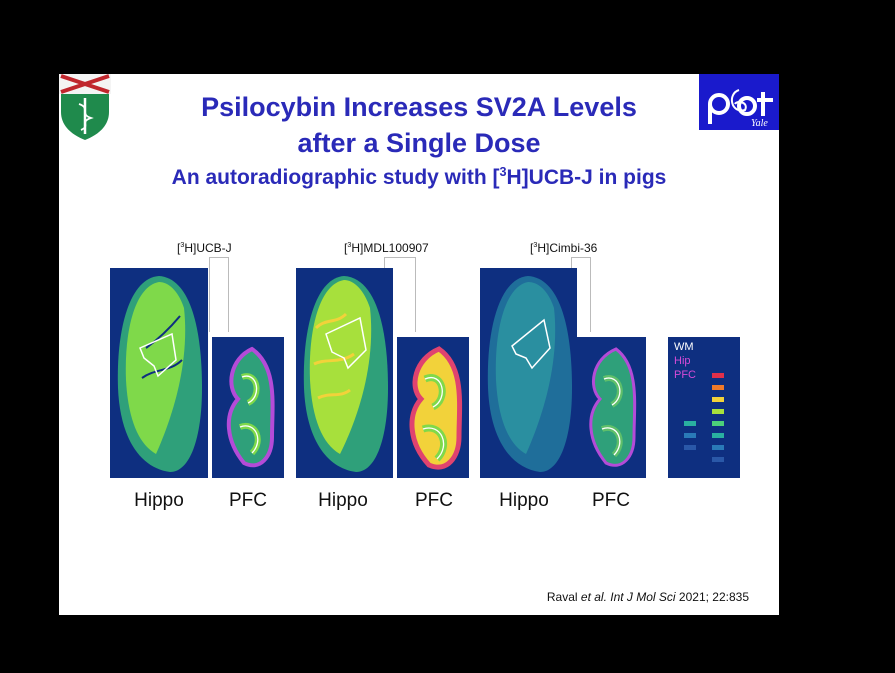 This screenshot has width=895, height=673. Describe the element at coordinates (204, 247) in the screenshot. I see `tracer-label-ucbj: [3H]UCB-J` at that location.